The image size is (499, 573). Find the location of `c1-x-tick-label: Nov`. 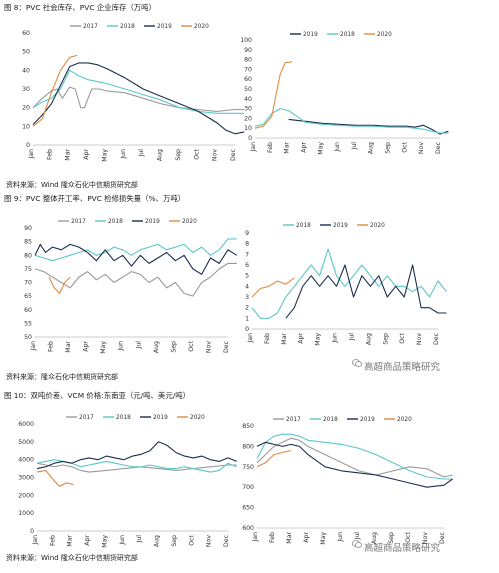

c1-x-tick-label: Nov is located at coordinates (215, 155).